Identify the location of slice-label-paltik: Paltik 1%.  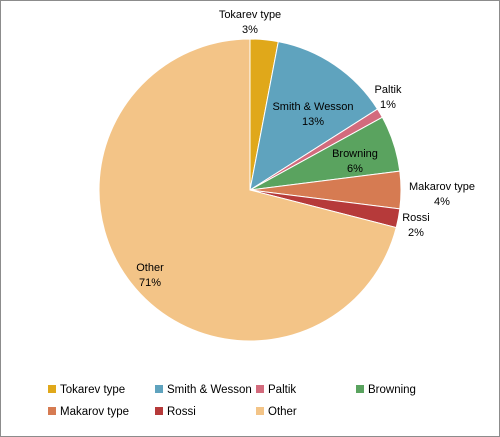
(388, 97).